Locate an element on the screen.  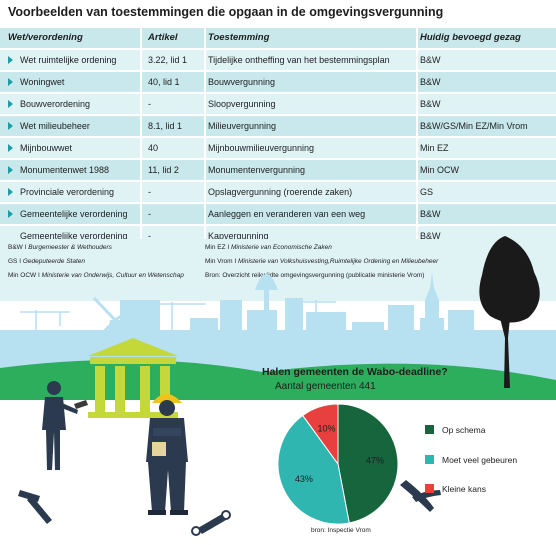
tools is located at coordinates (229, 508).